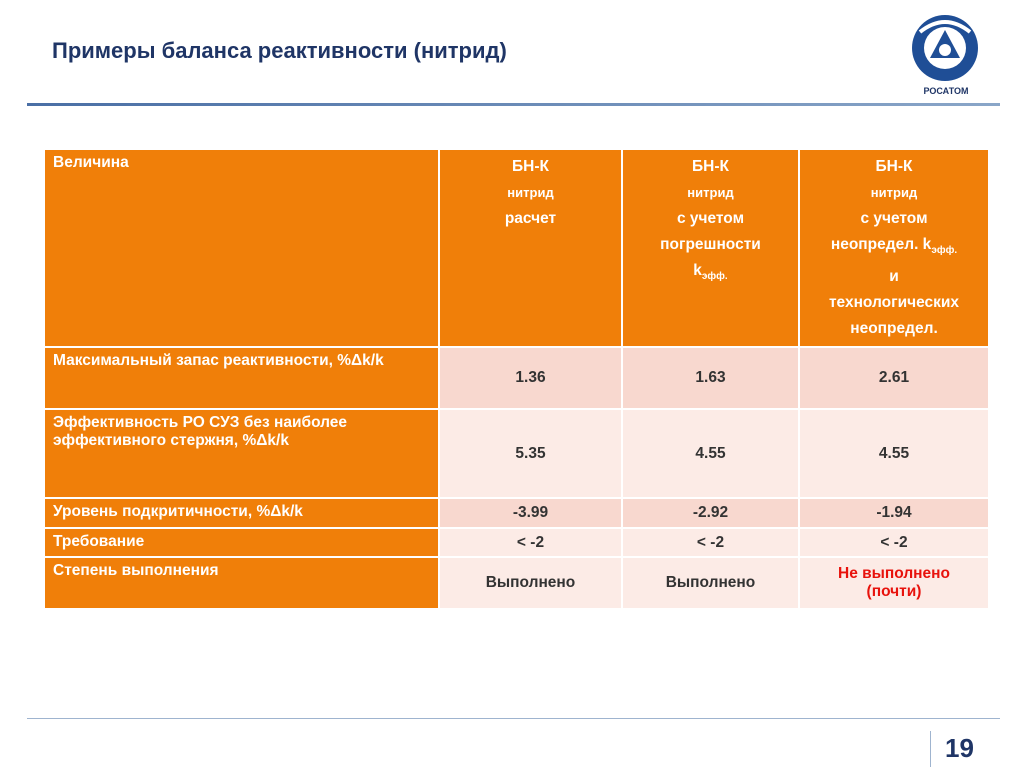 The image size is (1024, 767). What do you see at coordinates (513, 104) in the screenshot?
I see `header-rule` at bounding box center [513, 104].